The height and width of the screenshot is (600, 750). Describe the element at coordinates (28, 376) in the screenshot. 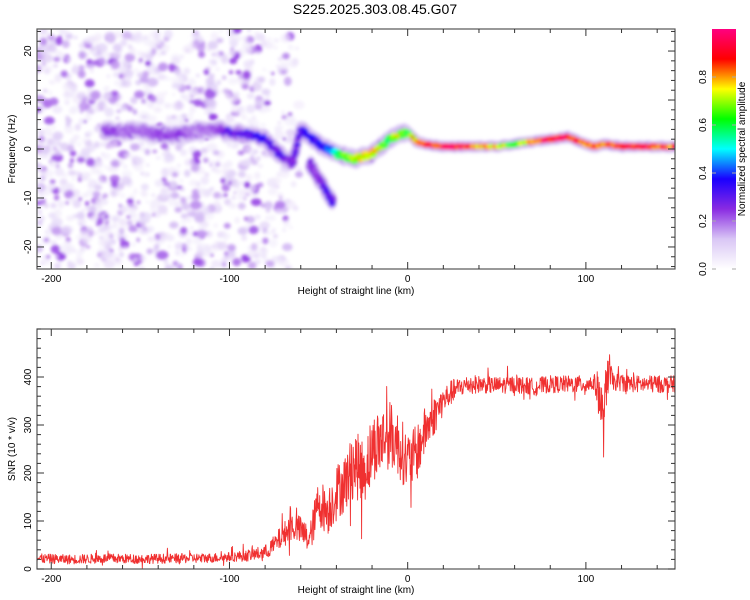

I see `snr-ytick-label: 400` at that location.